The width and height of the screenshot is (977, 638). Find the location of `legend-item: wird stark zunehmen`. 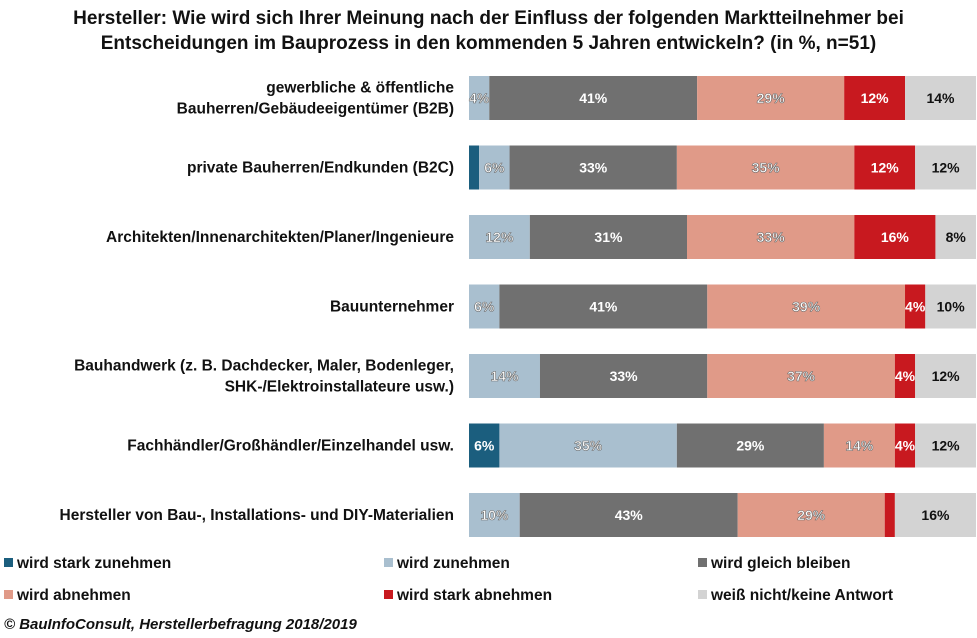

legend-item: wird stark zunehmen is located at coordinates (87, 564).